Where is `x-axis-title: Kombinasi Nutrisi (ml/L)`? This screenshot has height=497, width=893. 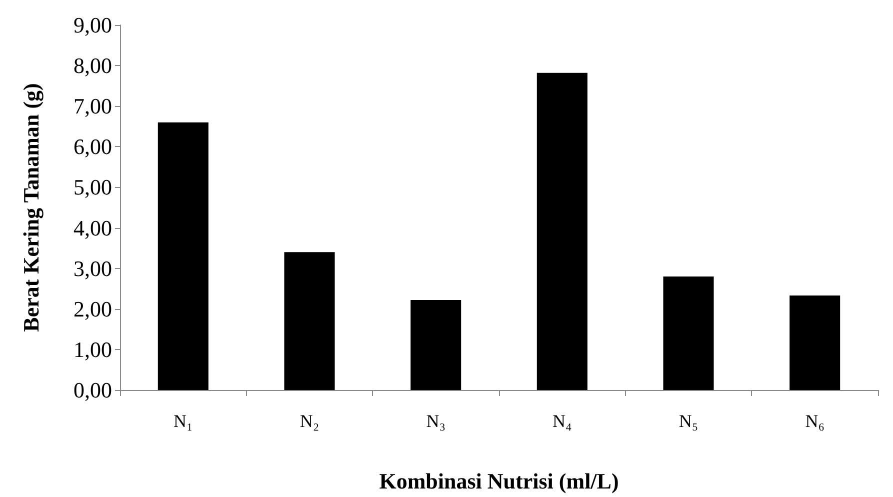
x-axis-title: Kombinasi Nutrisi (ml/L) is located at coordinates (499, 481).